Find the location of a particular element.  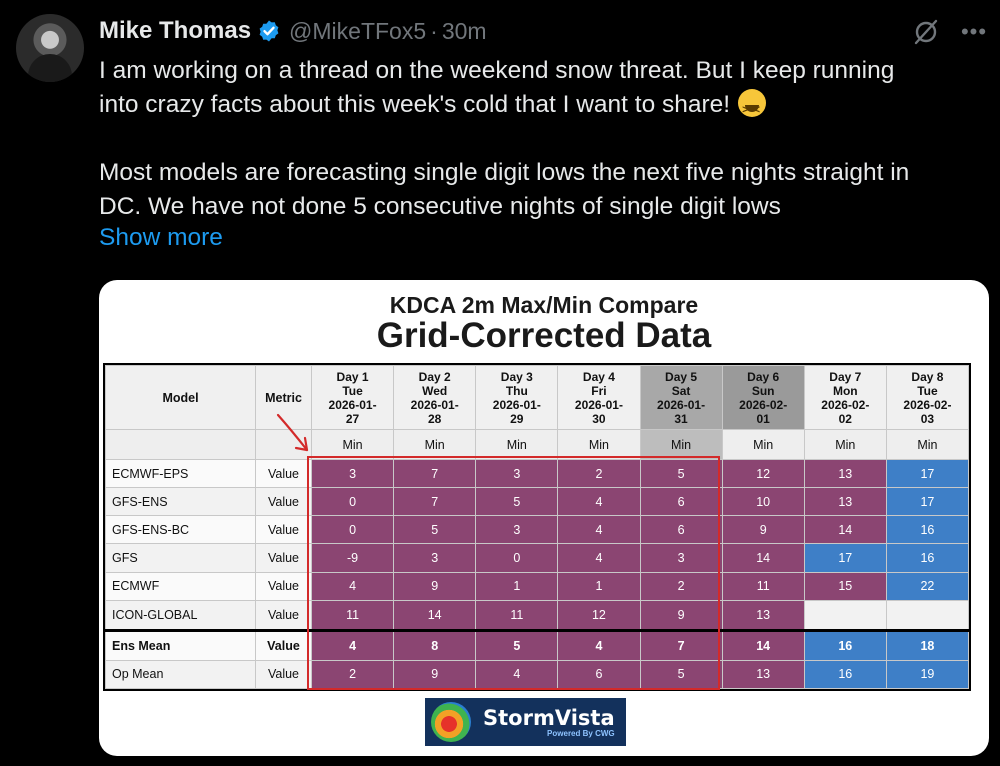

more-options-icon: ••• is located at coordinates (974, 31).